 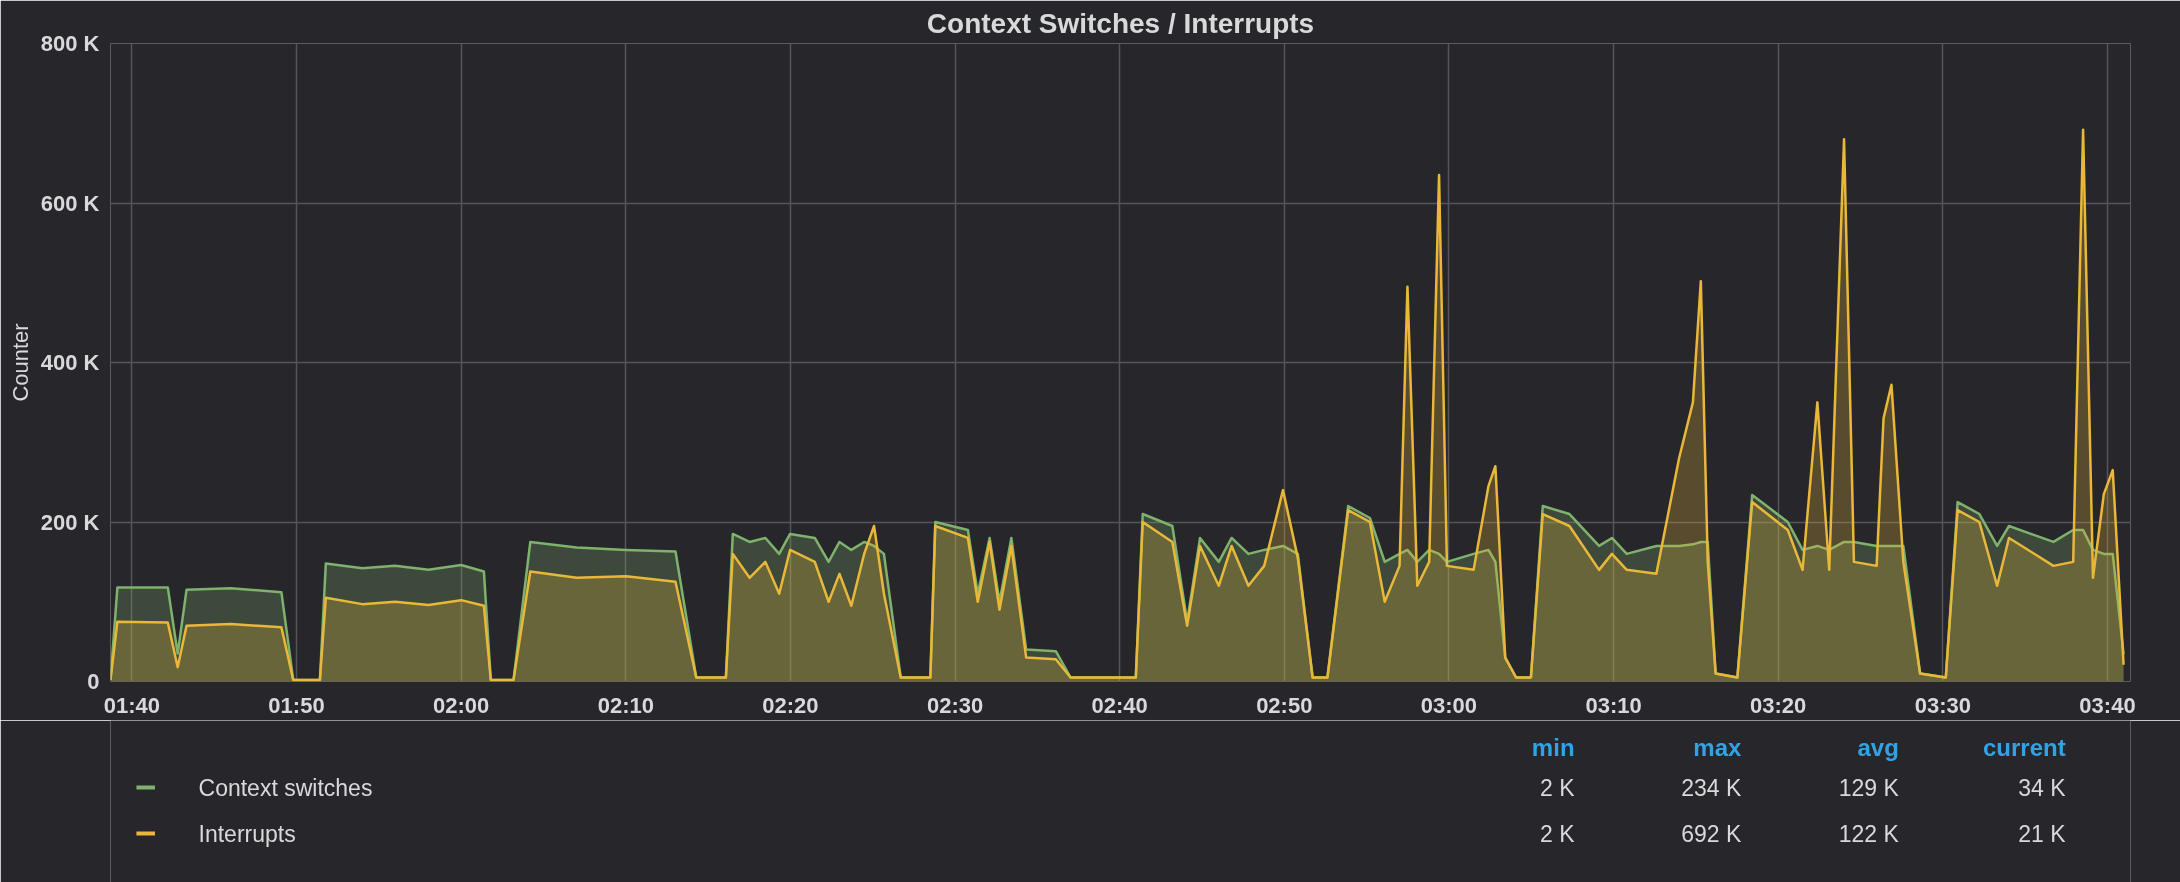 I want to click on y-axis-title: Counter, so click(x=20, y=362).